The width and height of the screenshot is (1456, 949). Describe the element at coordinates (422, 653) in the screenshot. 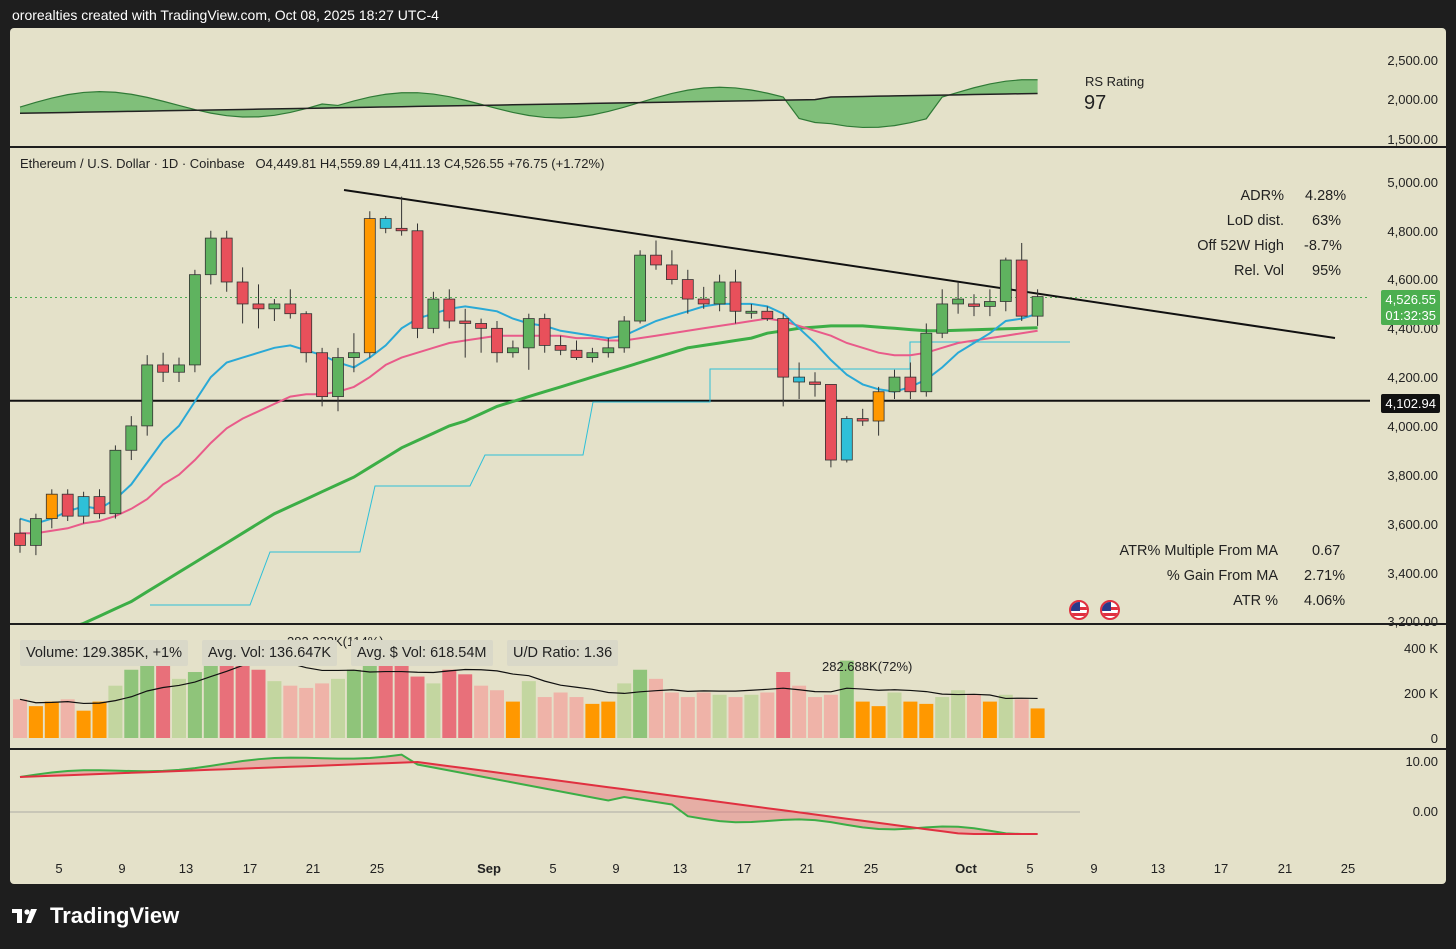

I see `avg-dollar-volume-readout: Avg. $ Vol: 618.54M` at that location.